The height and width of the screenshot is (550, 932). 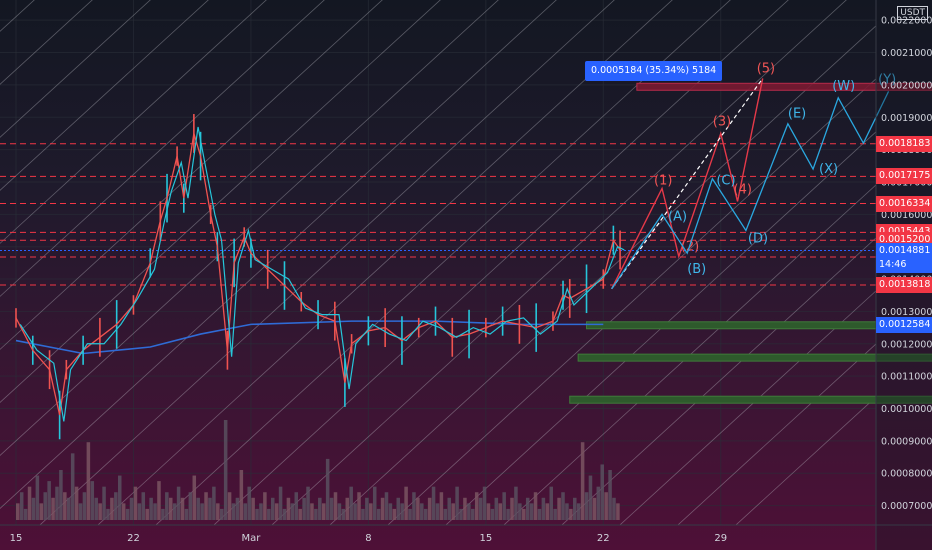 What do you see at coordinates (828, 169) in the screenshot?
I see `blue-wave-label: (X)` at bounding box center [828, 169].